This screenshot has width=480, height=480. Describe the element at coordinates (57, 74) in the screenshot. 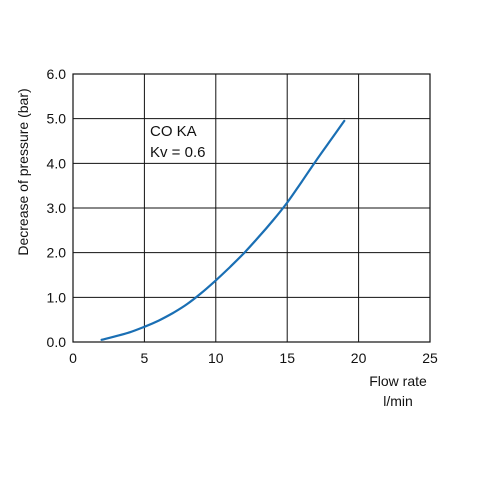

I see `y-tick-label: 6.0` at that location.